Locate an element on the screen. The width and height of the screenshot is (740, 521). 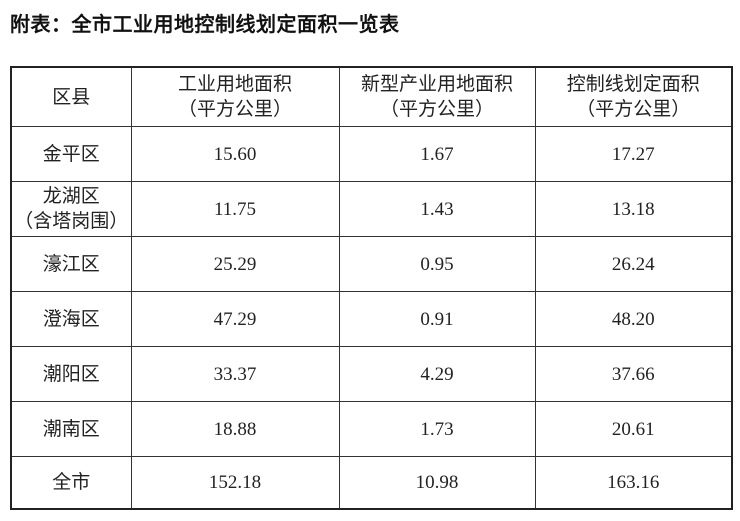
cell-text: 潮阳区 is located at coordinates (71, 374).